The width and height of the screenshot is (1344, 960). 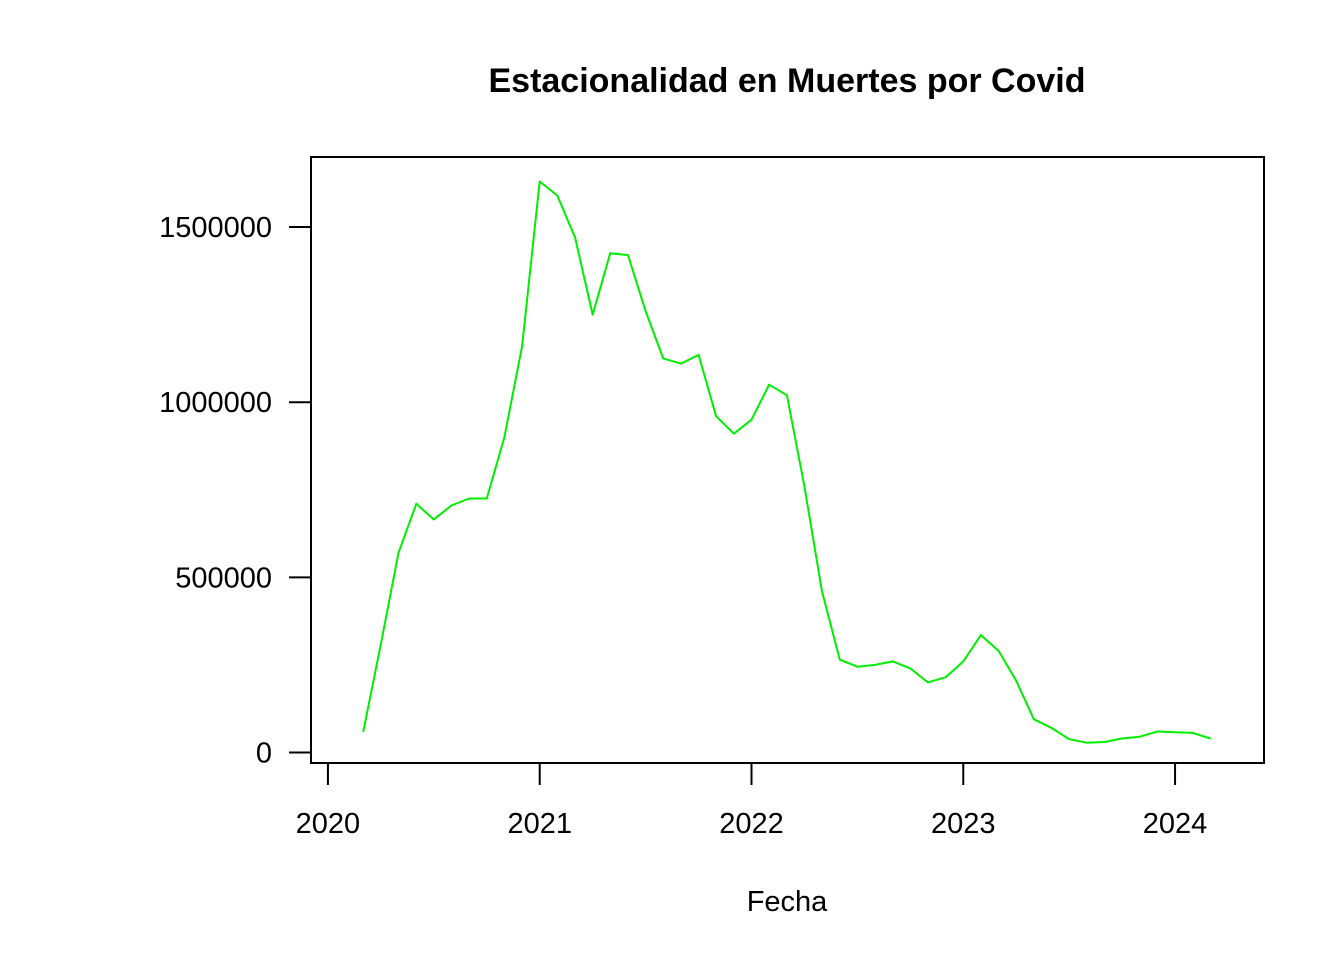 What do you see at coordinates (215, 403) in the screenshot?
I see `y-tick-label: 1000000` at bounding box center [215, 403].